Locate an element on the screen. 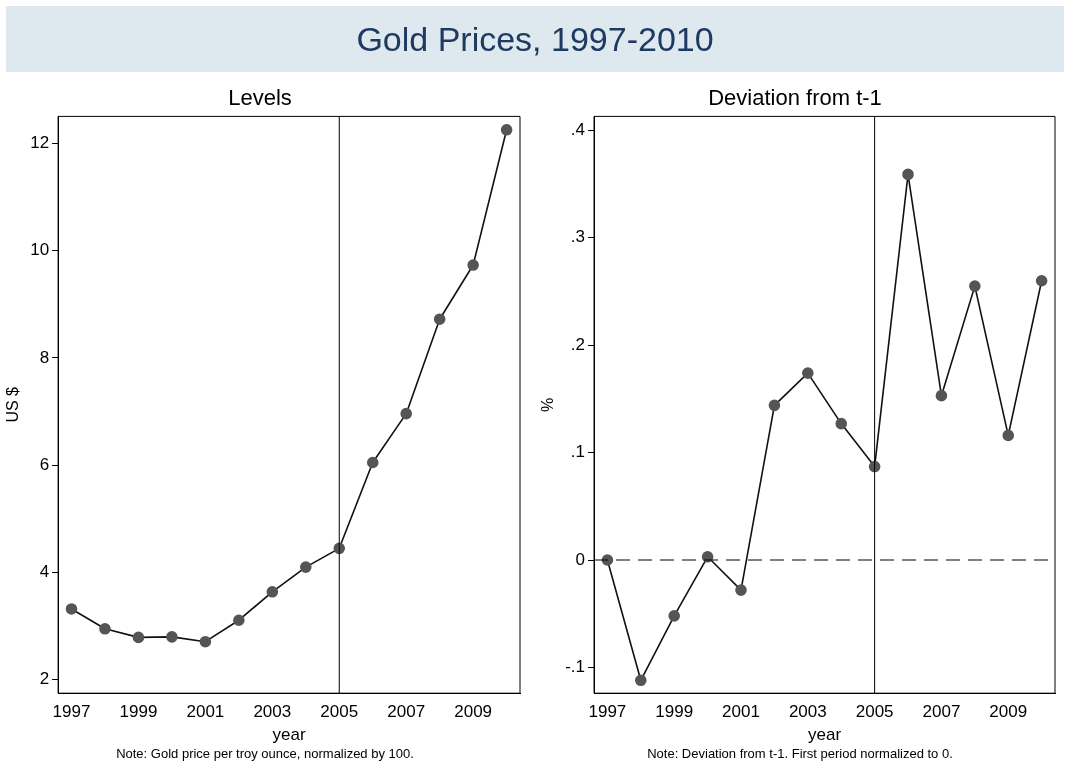  text: Note: Deviation from t-1. First period normalized to 0. is located at coordinates (800, 753).